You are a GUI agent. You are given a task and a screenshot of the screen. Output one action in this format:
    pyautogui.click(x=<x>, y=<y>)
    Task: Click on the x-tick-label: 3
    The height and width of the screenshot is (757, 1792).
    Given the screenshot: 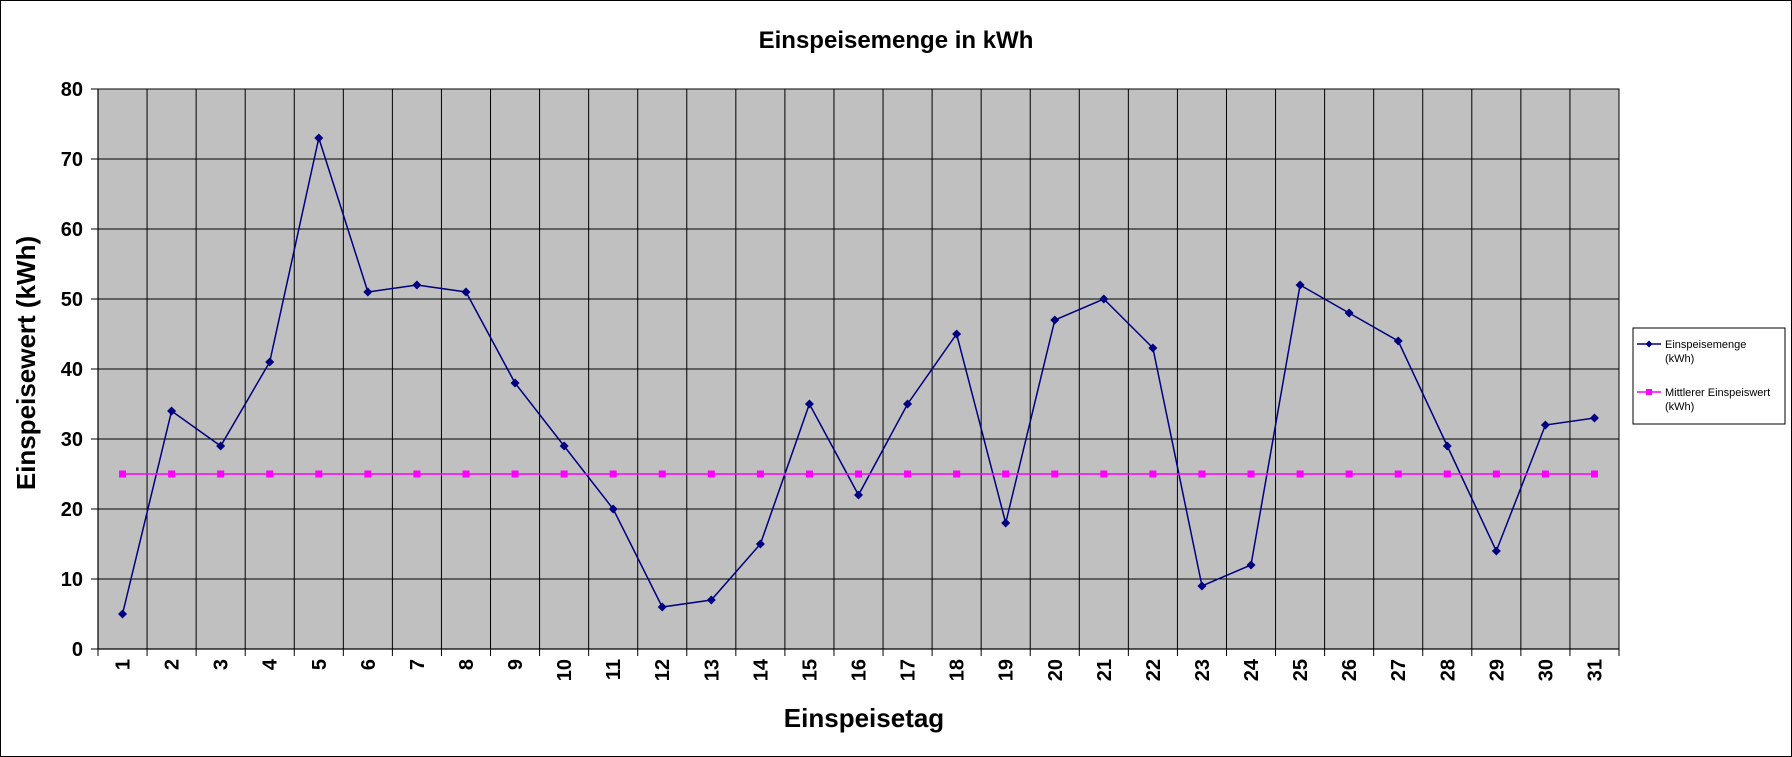 What is the action you would take?
    pyautogui.click(x=222, y=664)
    